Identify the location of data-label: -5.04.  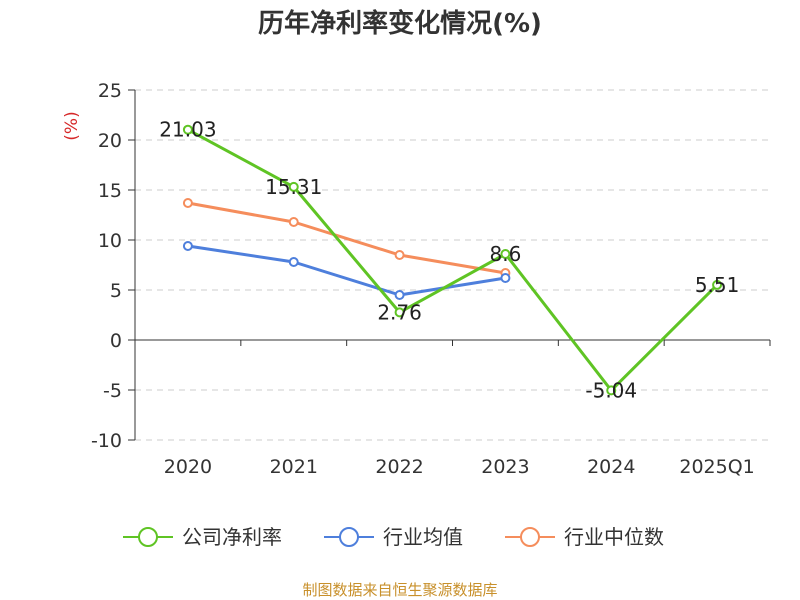
(611, 390).